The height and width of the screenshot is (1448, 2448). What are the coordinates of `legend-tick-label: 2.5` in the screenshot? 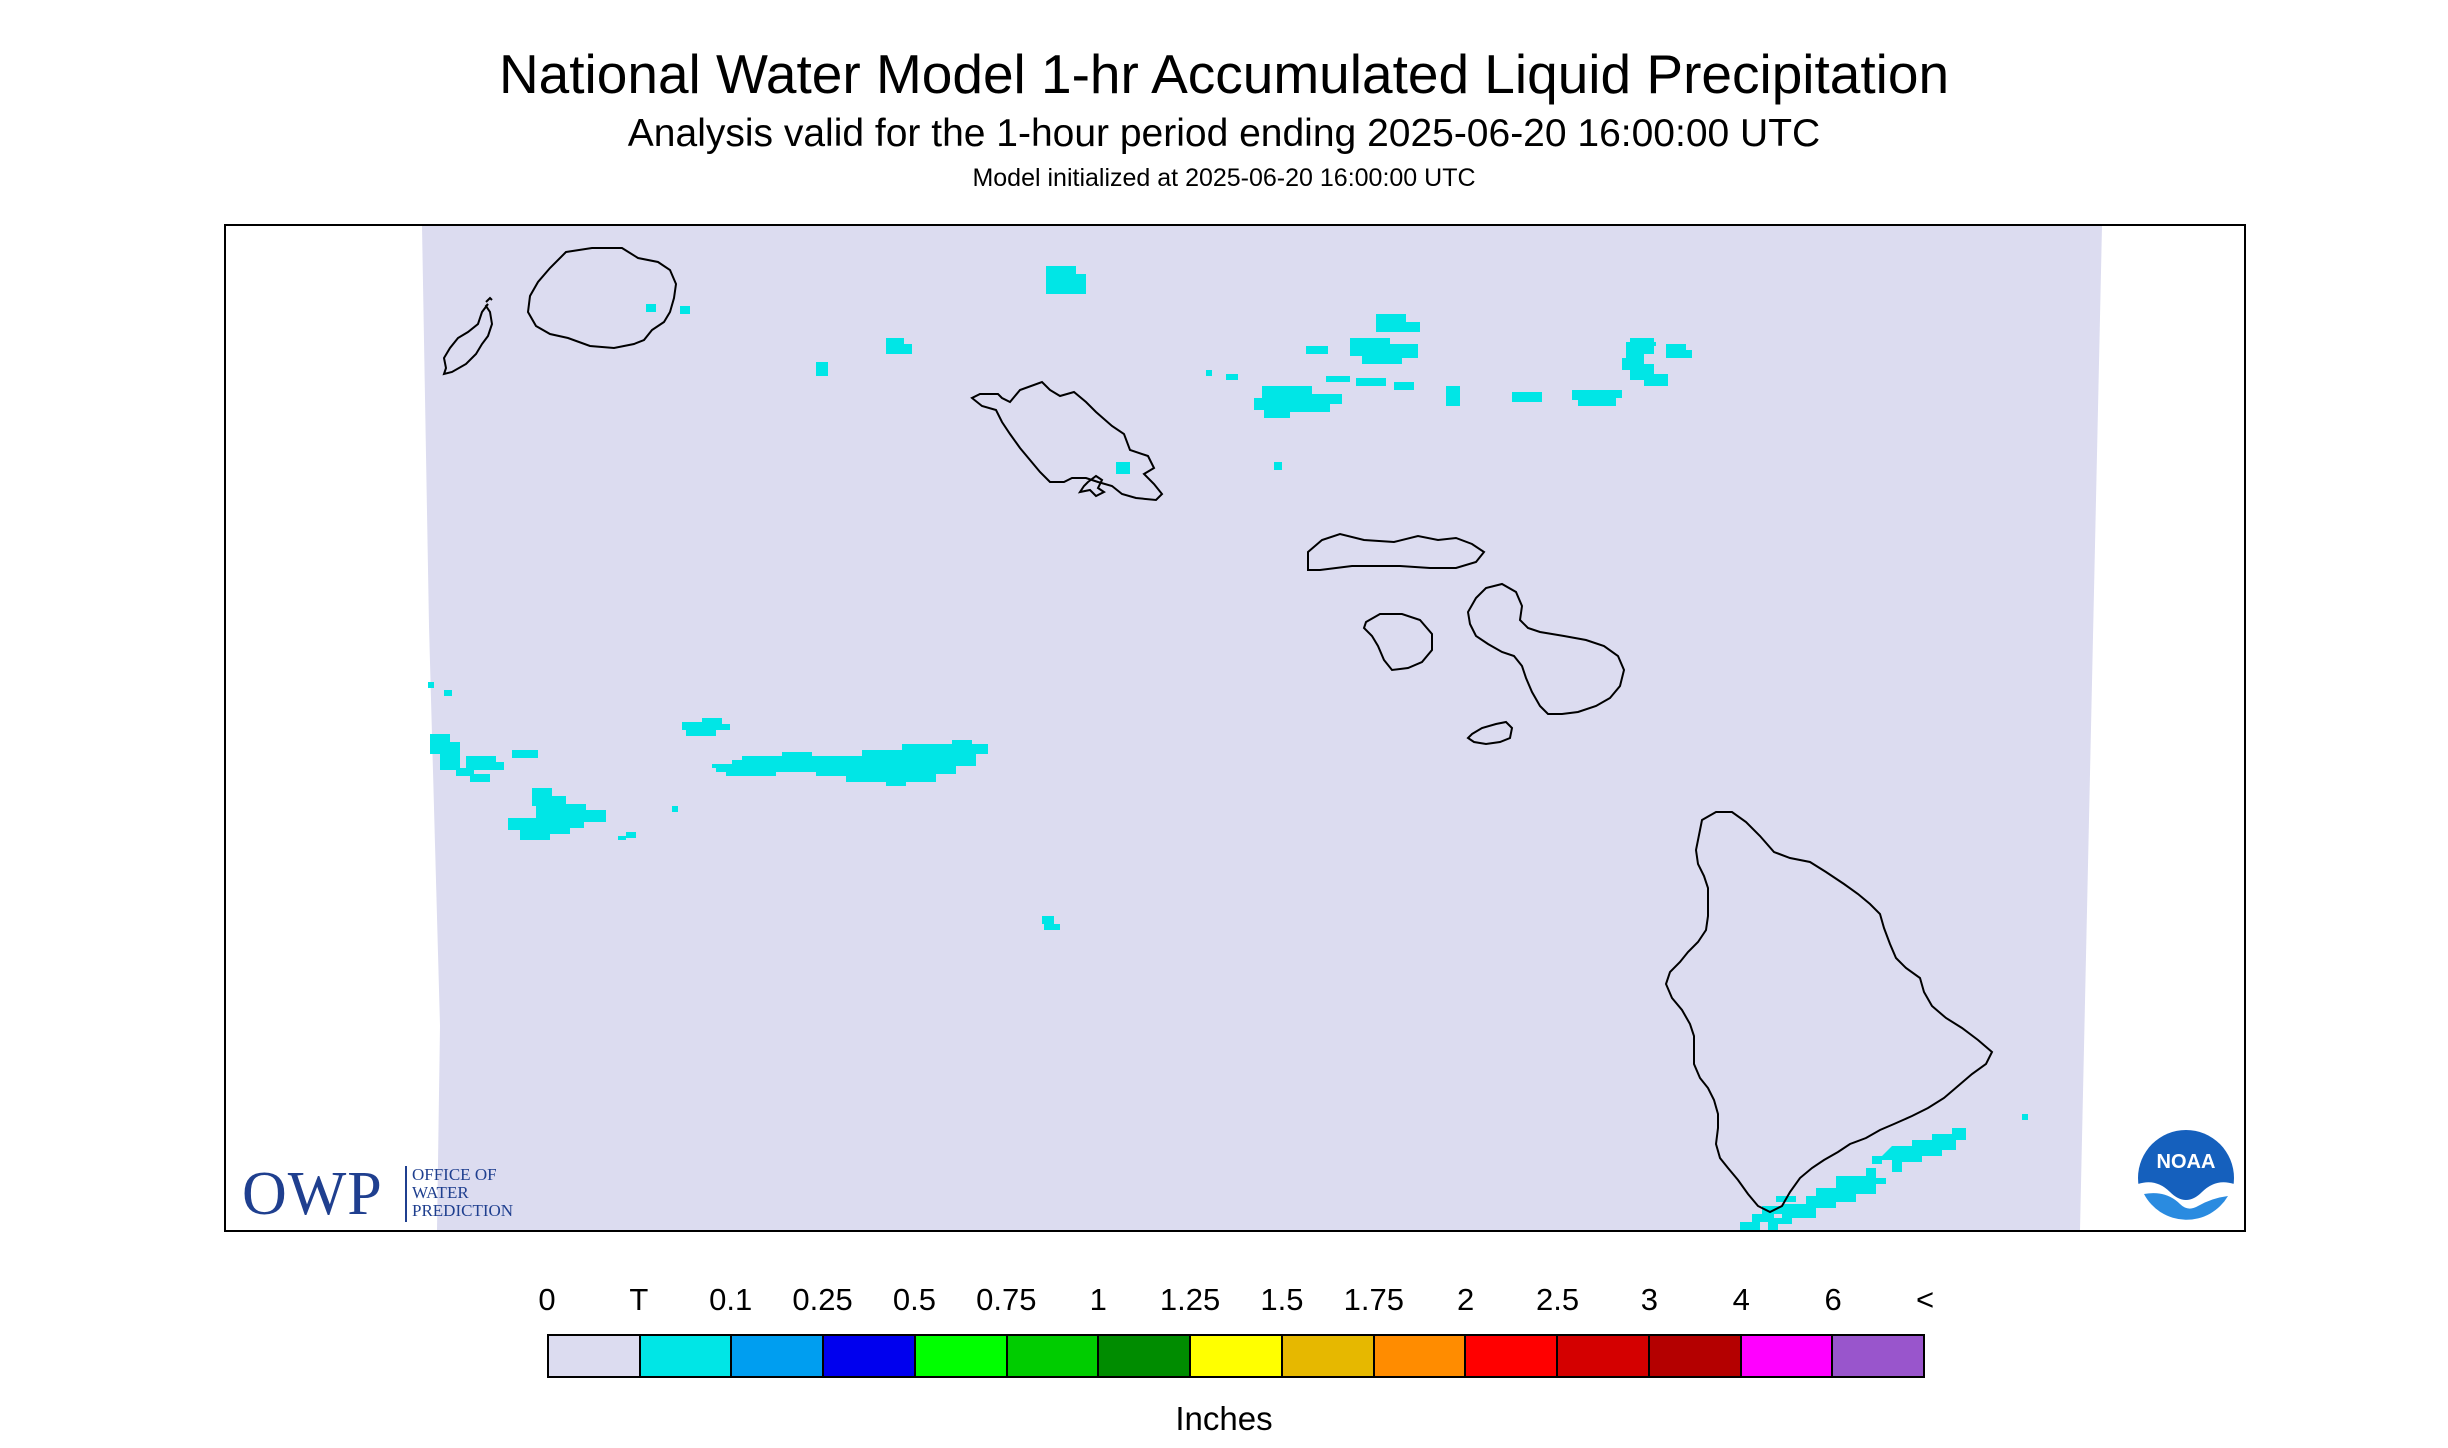 It's located at (1557, 1299).